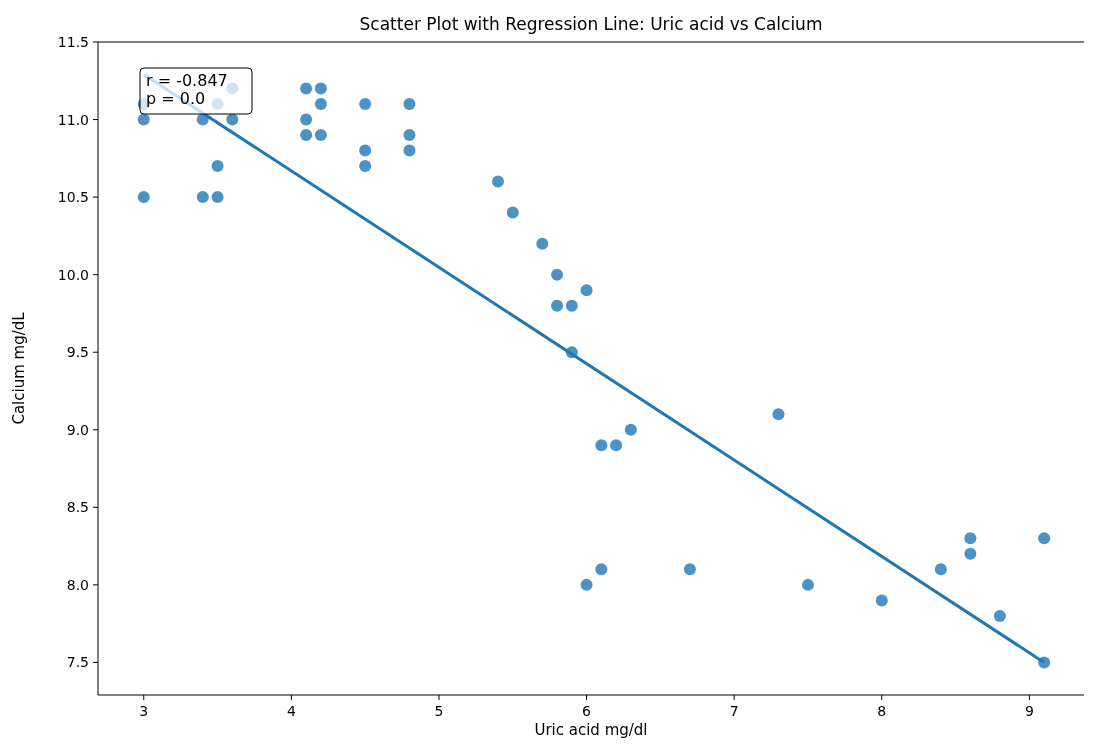  Describe the element at coordinates (591, 24) in the screenshot. I see `chart-title: Scatter Plot with Regression Line: Uric acid vs Calcium` at that location.